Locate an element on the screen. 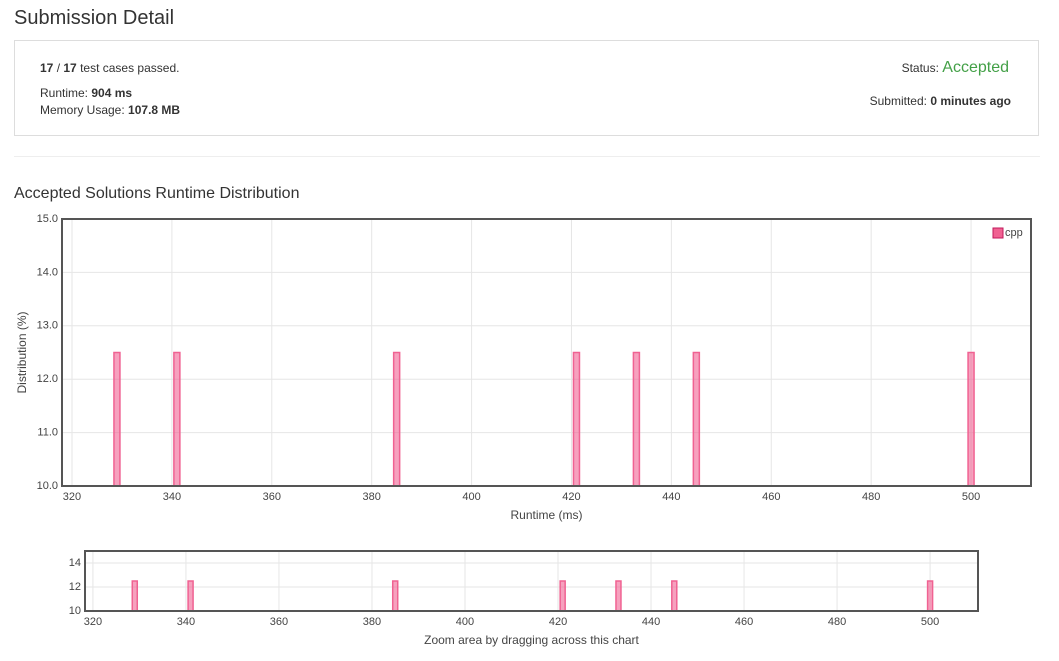 This screenshot has height=661, width=1059. plot-frame is located at coordinates (531, 581).